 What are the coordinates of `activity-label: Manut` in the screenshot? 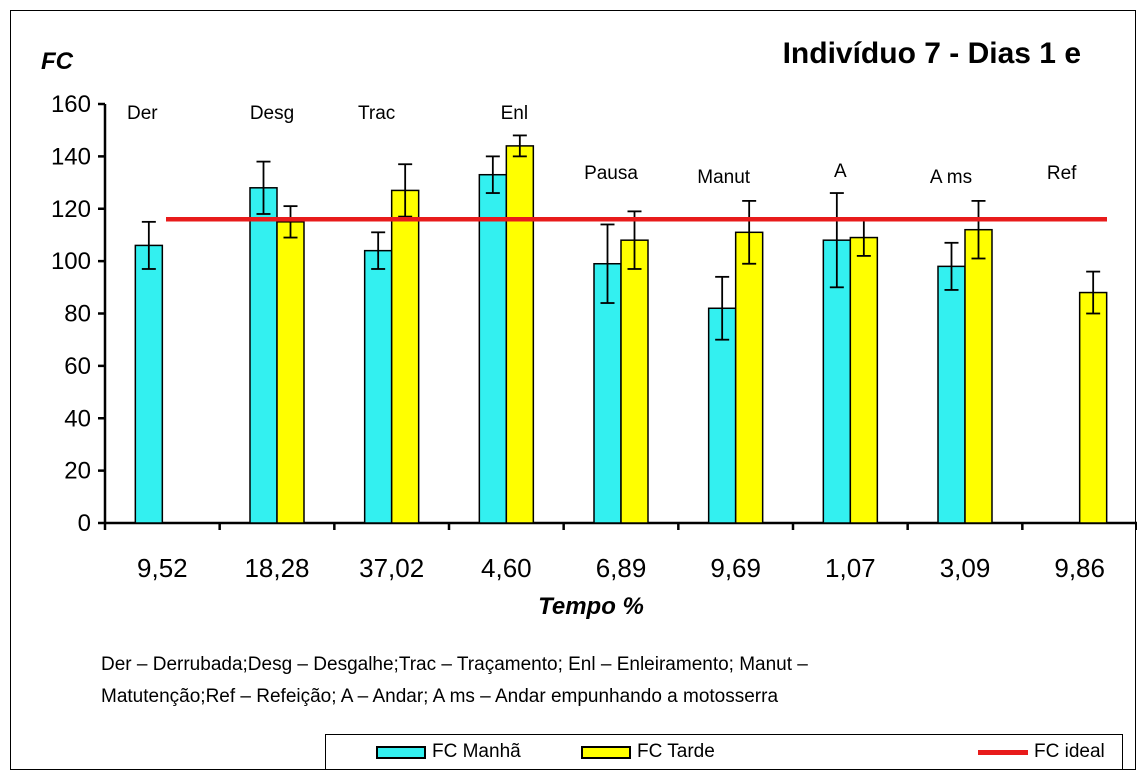 It's located at (724, 177).